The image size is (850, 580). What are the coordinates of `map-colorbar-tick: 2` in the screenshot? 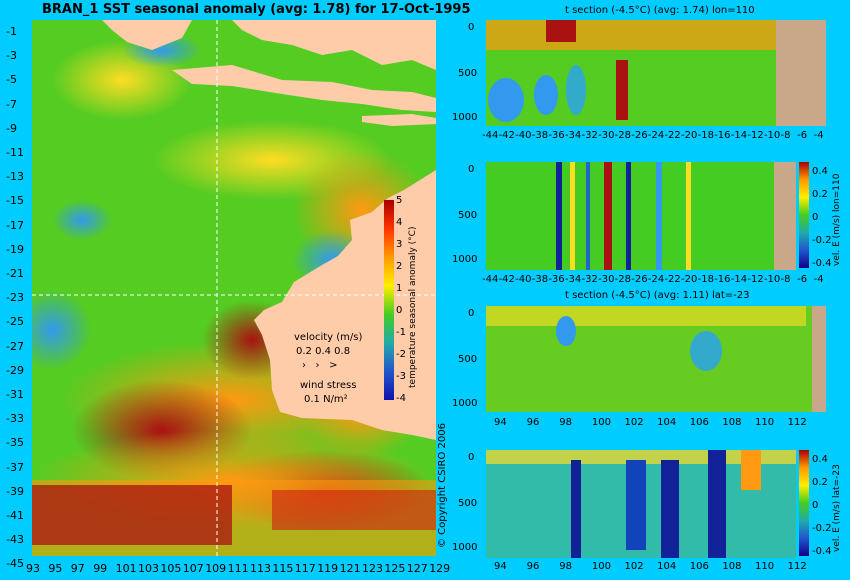 It's located at (399, 266).